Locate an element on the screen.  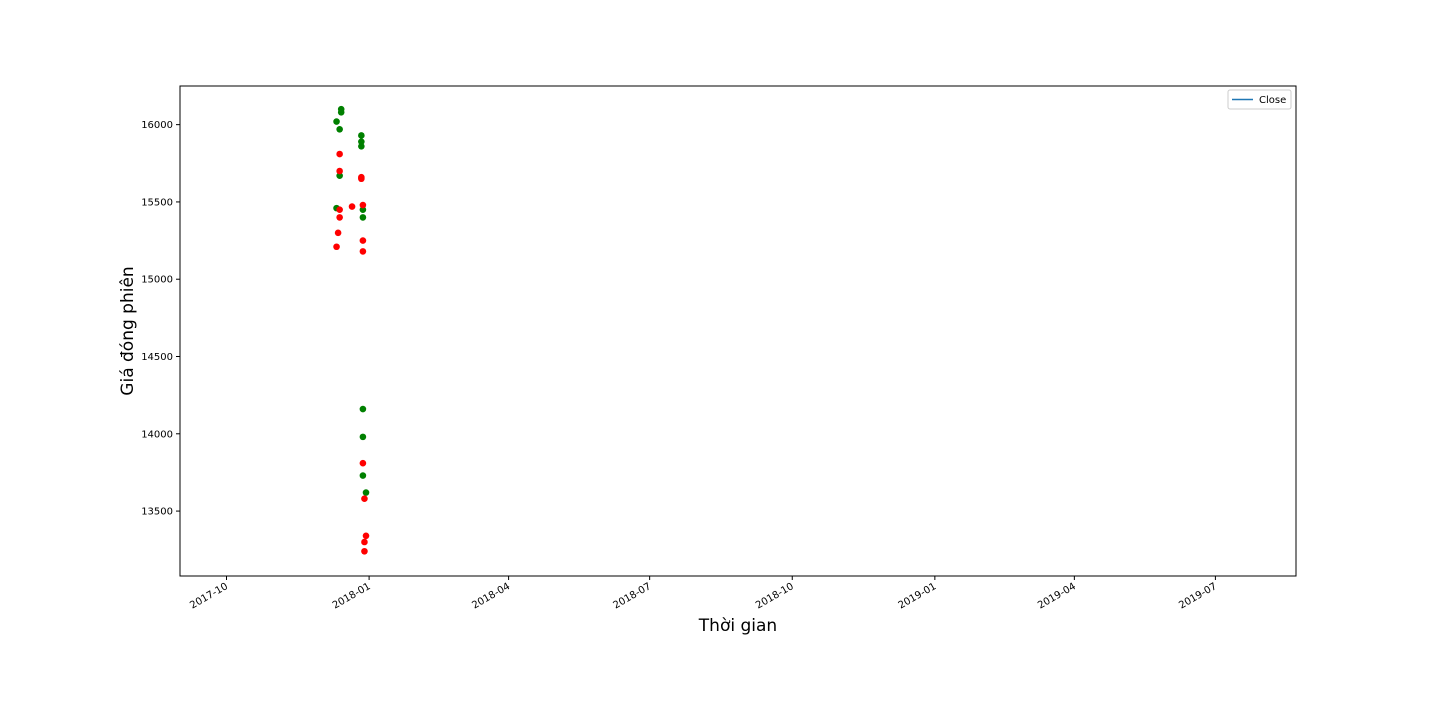
legend: Close is located at coordinates (1259, 99).